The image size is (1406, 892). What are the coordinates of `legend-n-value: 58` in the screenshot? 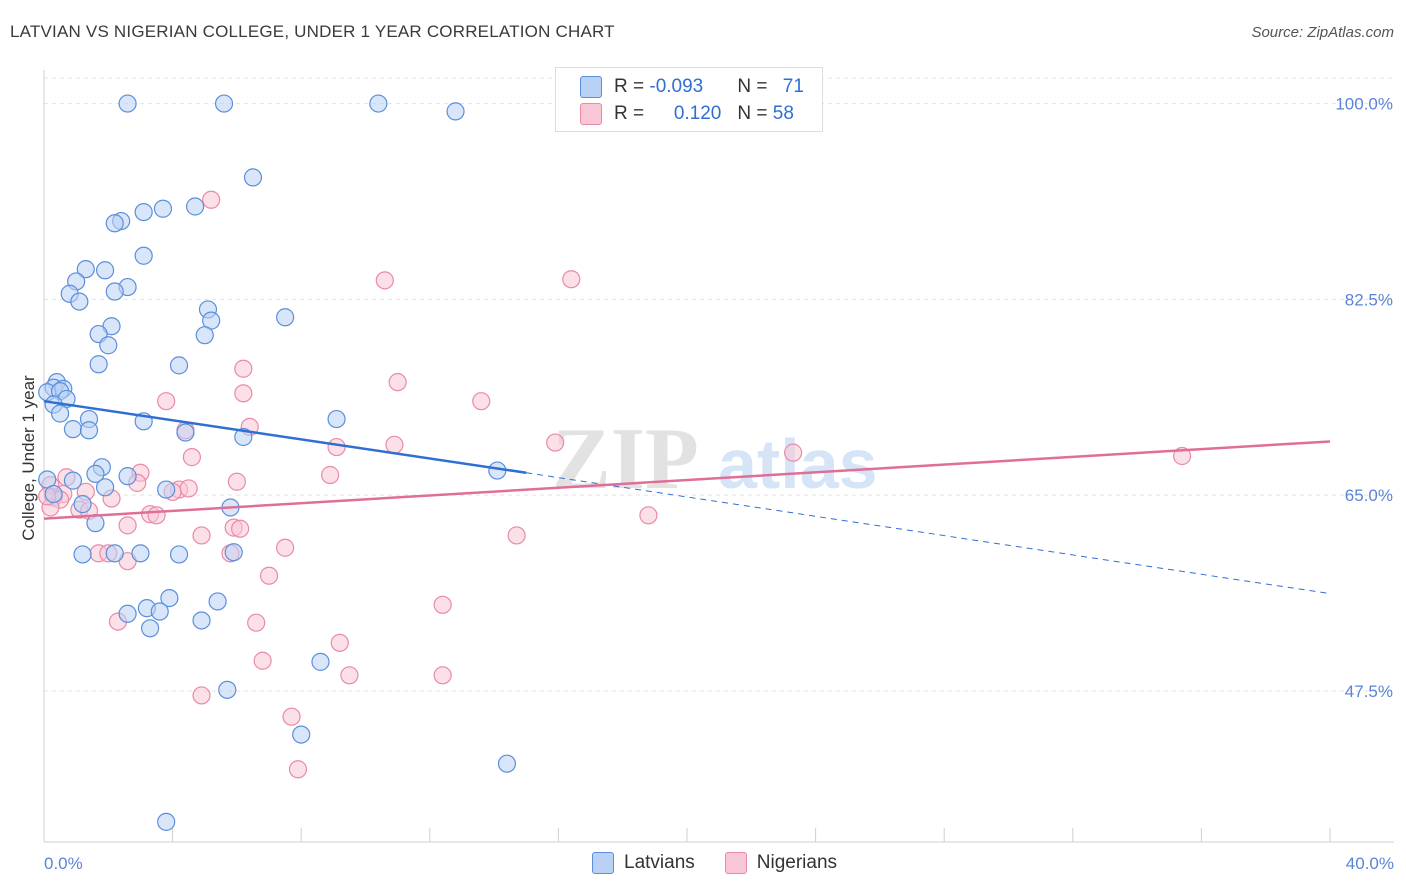 It's located at (783, 113).